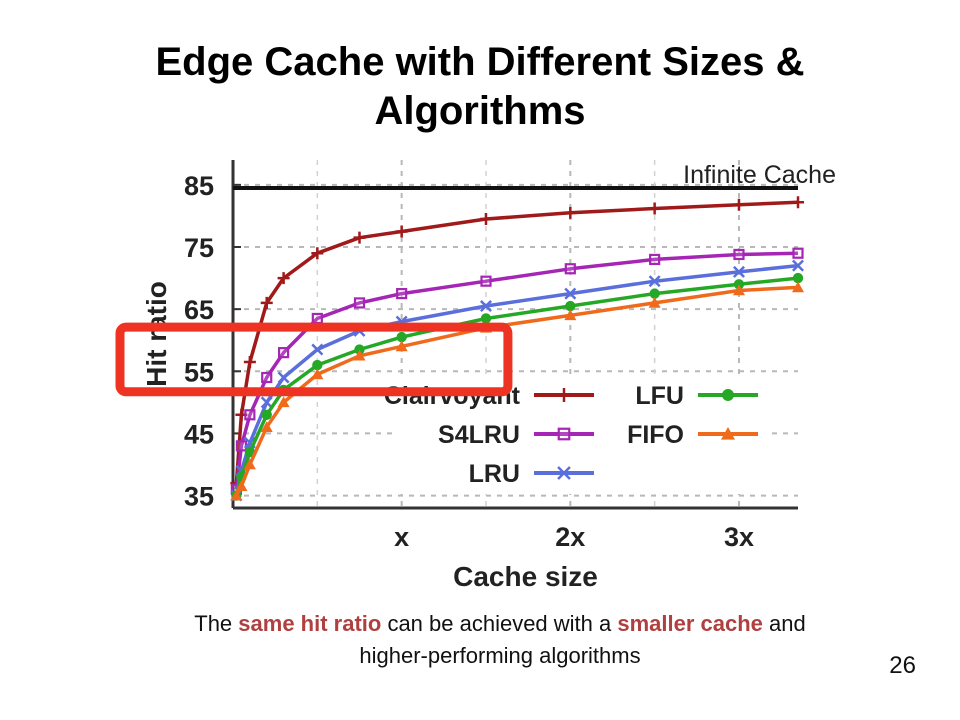 This screenshot has width=960, height=720. I want to click on y-tick-label: 75, so click(199, 248).